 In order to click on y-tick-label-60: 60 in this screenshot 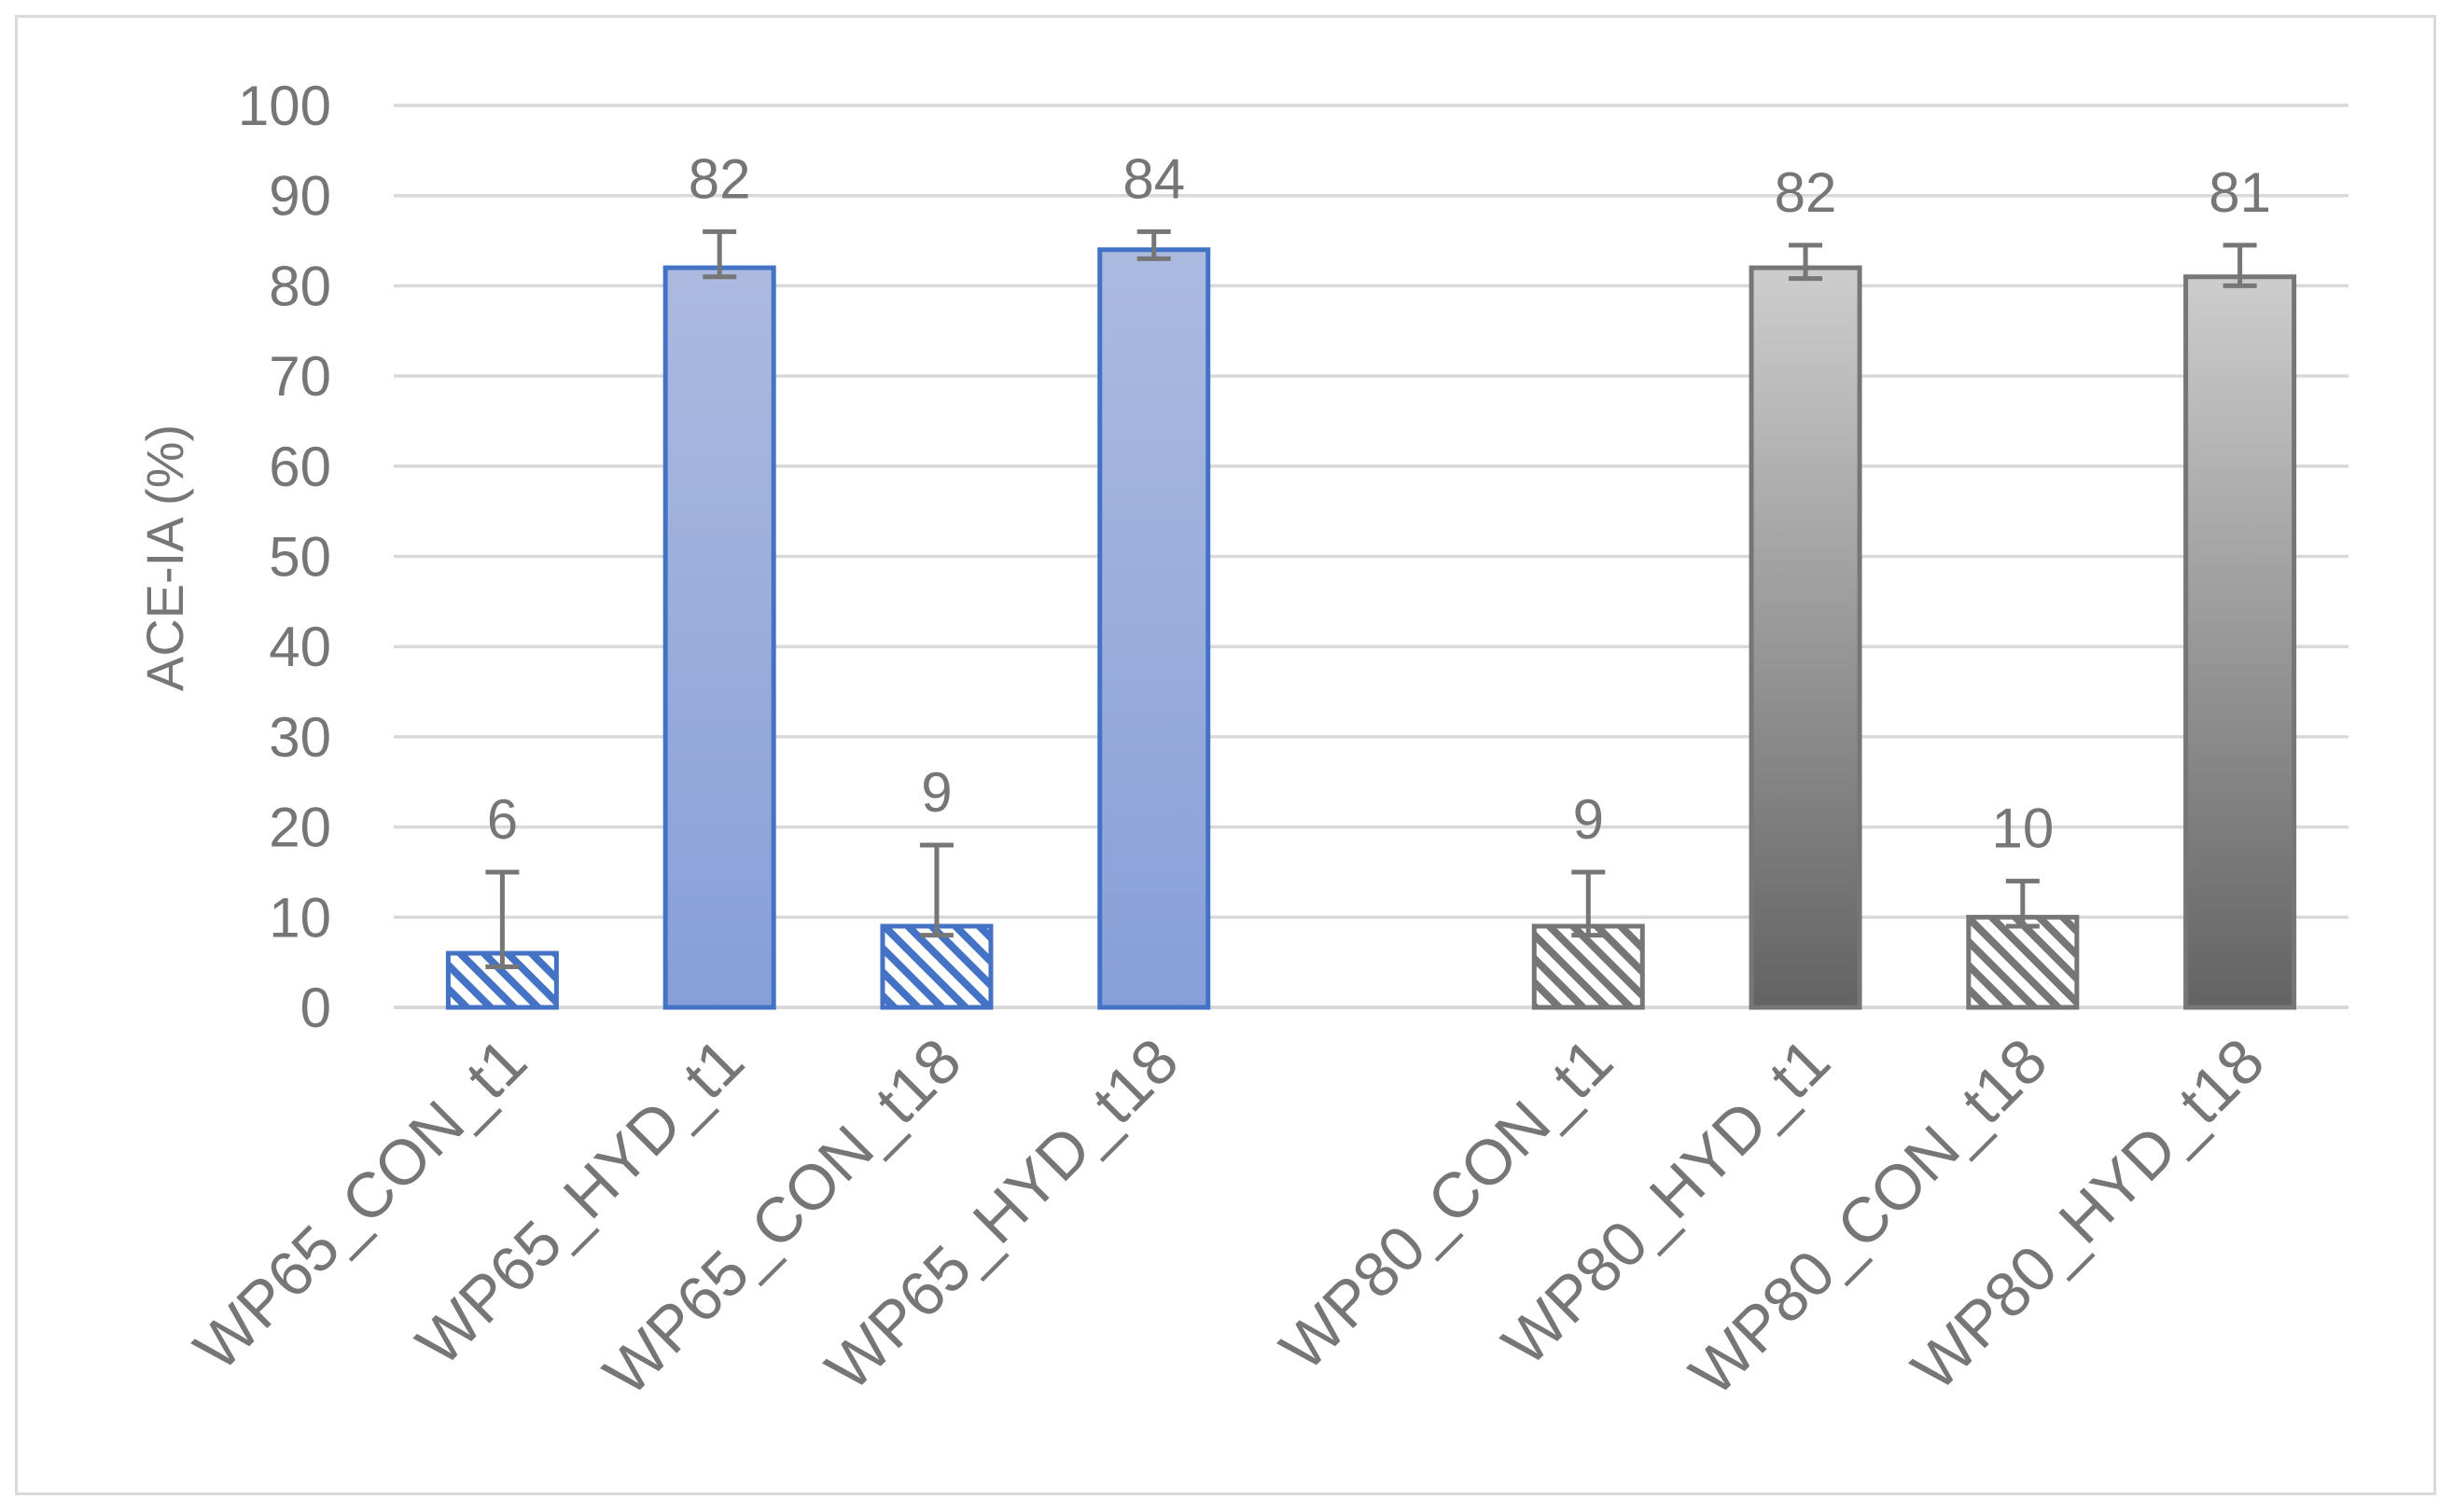, I will do `click(300, 467)`.